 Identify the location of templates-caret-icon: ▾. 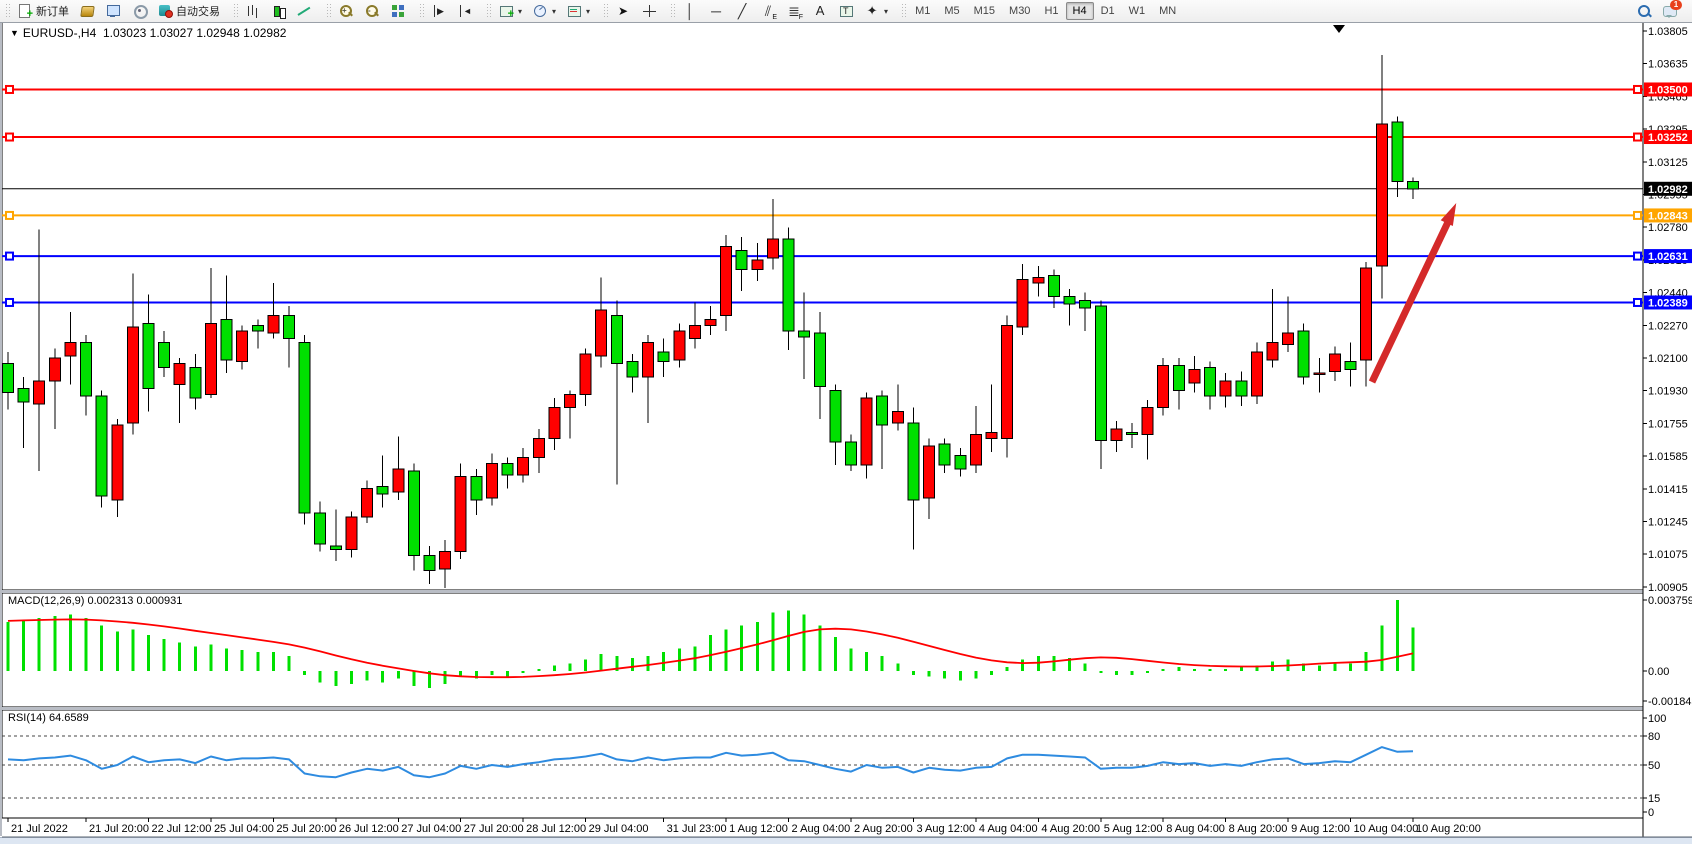
(588, 11).